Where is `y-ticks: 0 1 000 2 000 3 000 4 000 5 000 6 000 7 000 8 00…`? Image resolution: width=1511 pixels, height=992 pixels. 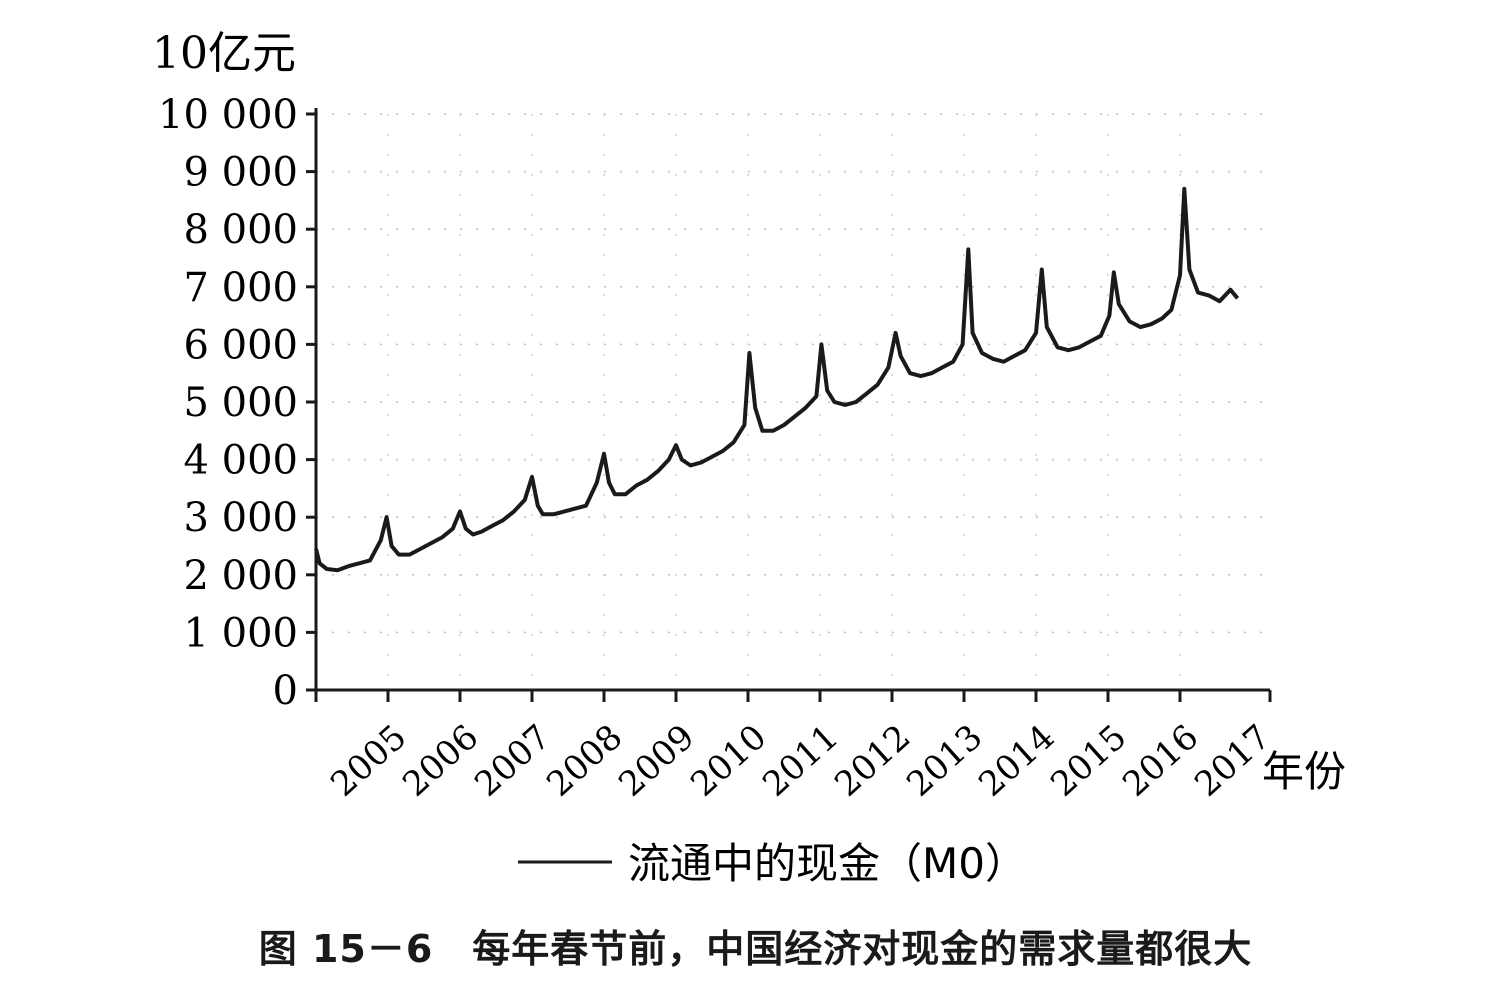 y-ticks: 0 1 000 2 000 3 000 4 000 5 000 6 000 7 000 8 00… is located at coordinates (237, 403).